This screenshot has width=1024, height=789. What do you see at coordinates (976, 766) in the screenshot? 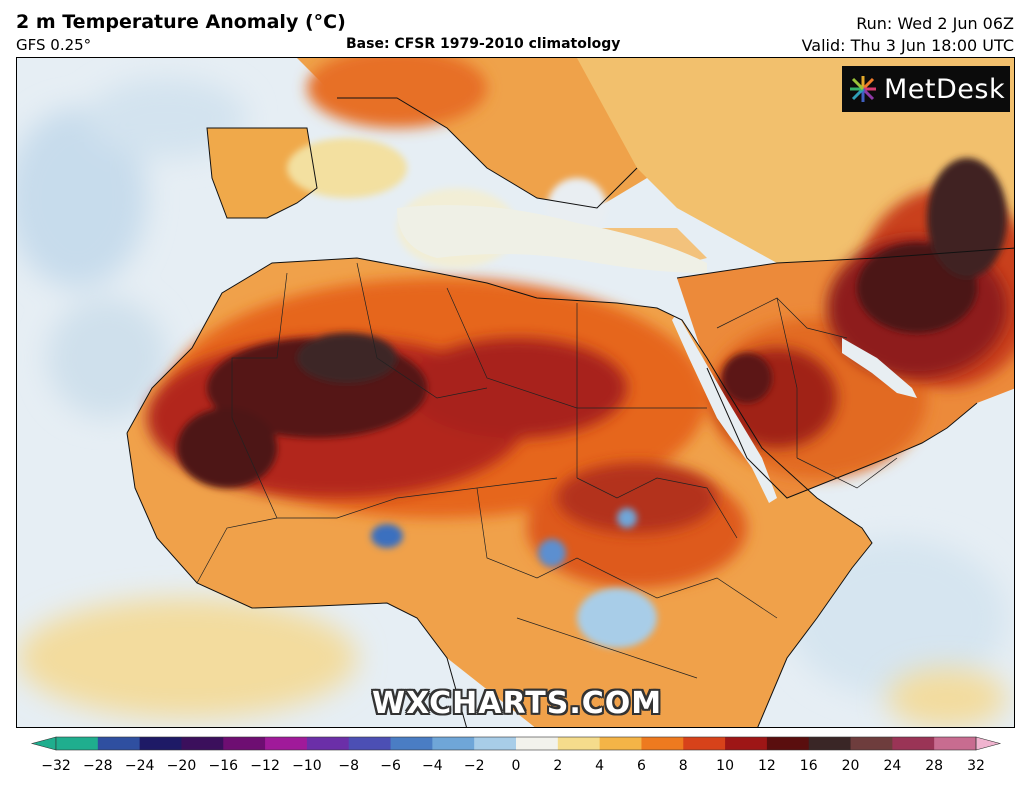
I see `colorbar-tick-label: 32` at bounding box center [976, 766].